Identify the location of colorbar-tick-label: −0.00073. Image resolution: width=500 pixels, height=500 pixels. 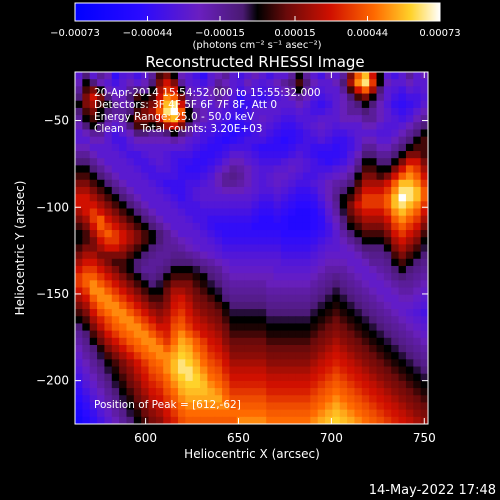
(75, 33).